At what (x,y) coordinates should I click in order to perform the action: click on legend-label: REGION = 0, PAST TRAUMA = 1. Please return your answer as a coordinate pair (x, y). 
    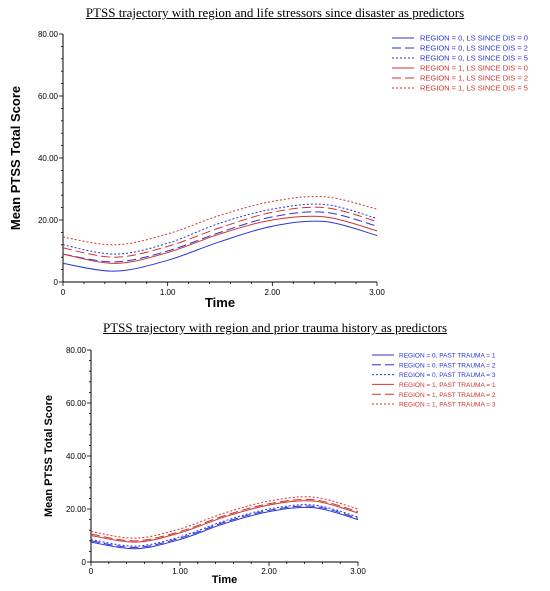
    Looking at the image, I should click on (447, 356).